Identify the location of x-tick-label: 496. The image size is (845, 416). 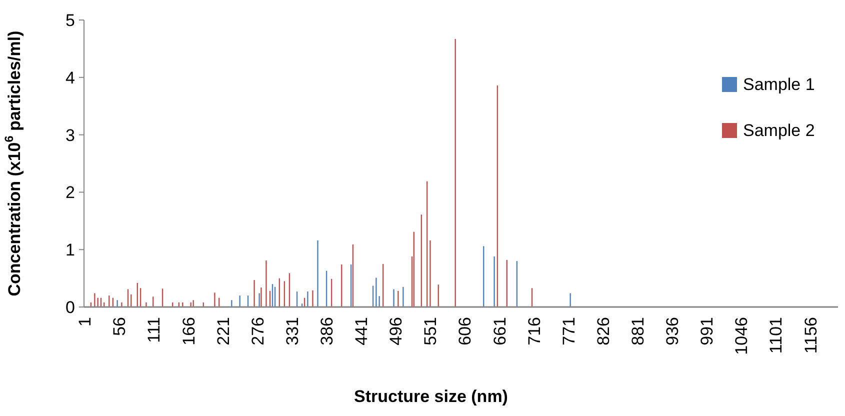
(396, 331).